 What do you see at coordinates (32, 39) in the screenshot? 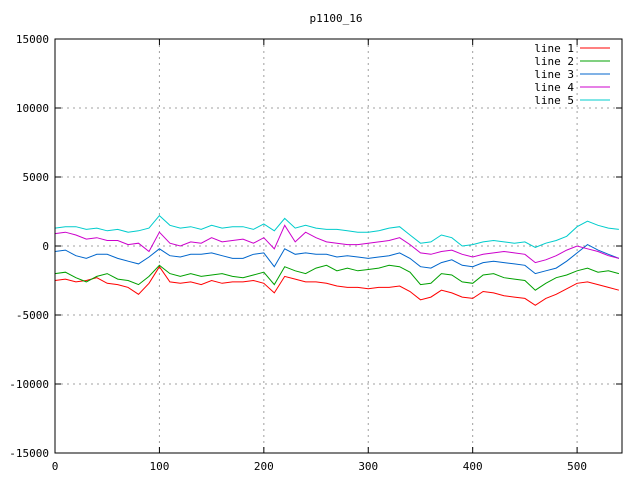
I see `y-tick-label: 15000` at bounding box center [32, 39].